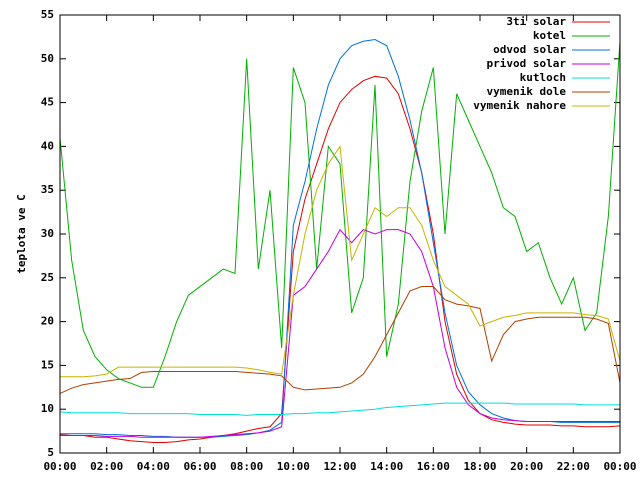 This screenshot has width=640, height=480. I want to click on y-tick-label: 5, so click(50, 452).